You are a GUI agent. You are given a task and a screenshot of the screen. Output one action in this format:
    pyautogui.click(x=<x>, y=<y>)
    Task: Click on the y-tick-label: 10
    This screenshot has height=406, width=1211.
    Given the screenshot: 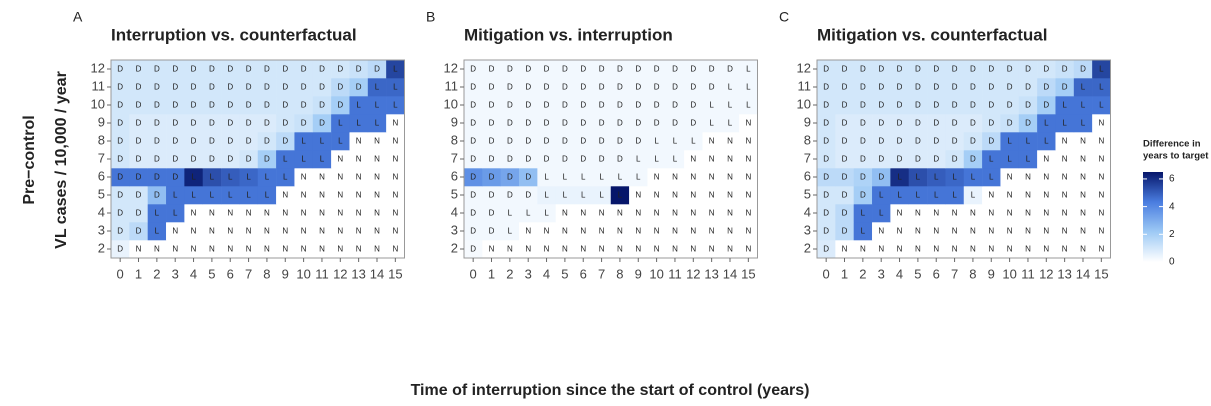 What is the action you would take?
    pyautogui.click(x=804, y=103)
    